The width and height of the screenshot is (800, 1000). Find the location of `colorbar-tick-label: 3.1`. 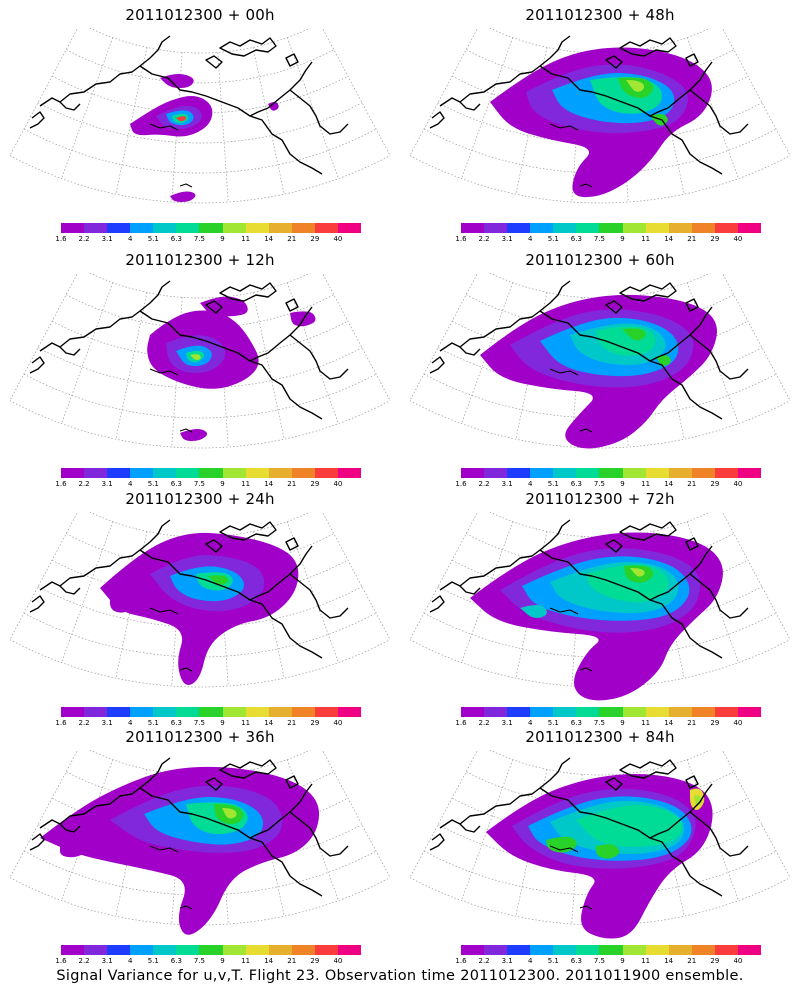

colorbar-tick-label: 3.1 is located at coordinates (507, 961).